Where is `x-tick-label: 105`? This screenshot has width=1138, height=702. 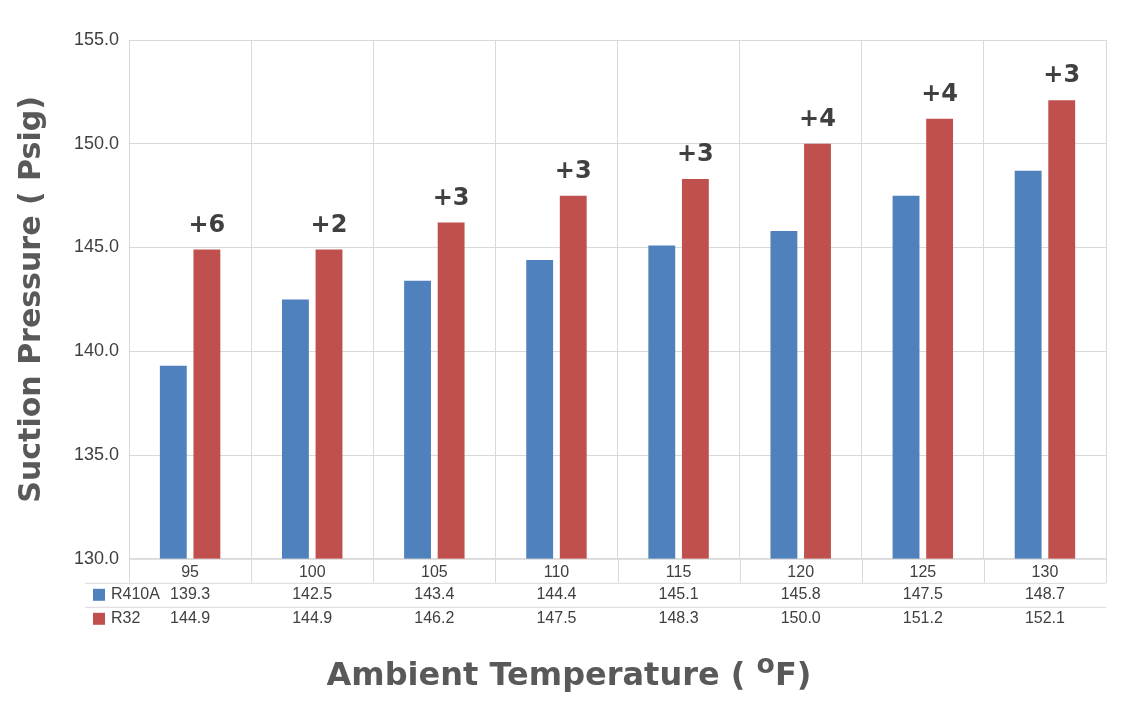
x-tick-label: 105 is located at coordinates (434, 571).